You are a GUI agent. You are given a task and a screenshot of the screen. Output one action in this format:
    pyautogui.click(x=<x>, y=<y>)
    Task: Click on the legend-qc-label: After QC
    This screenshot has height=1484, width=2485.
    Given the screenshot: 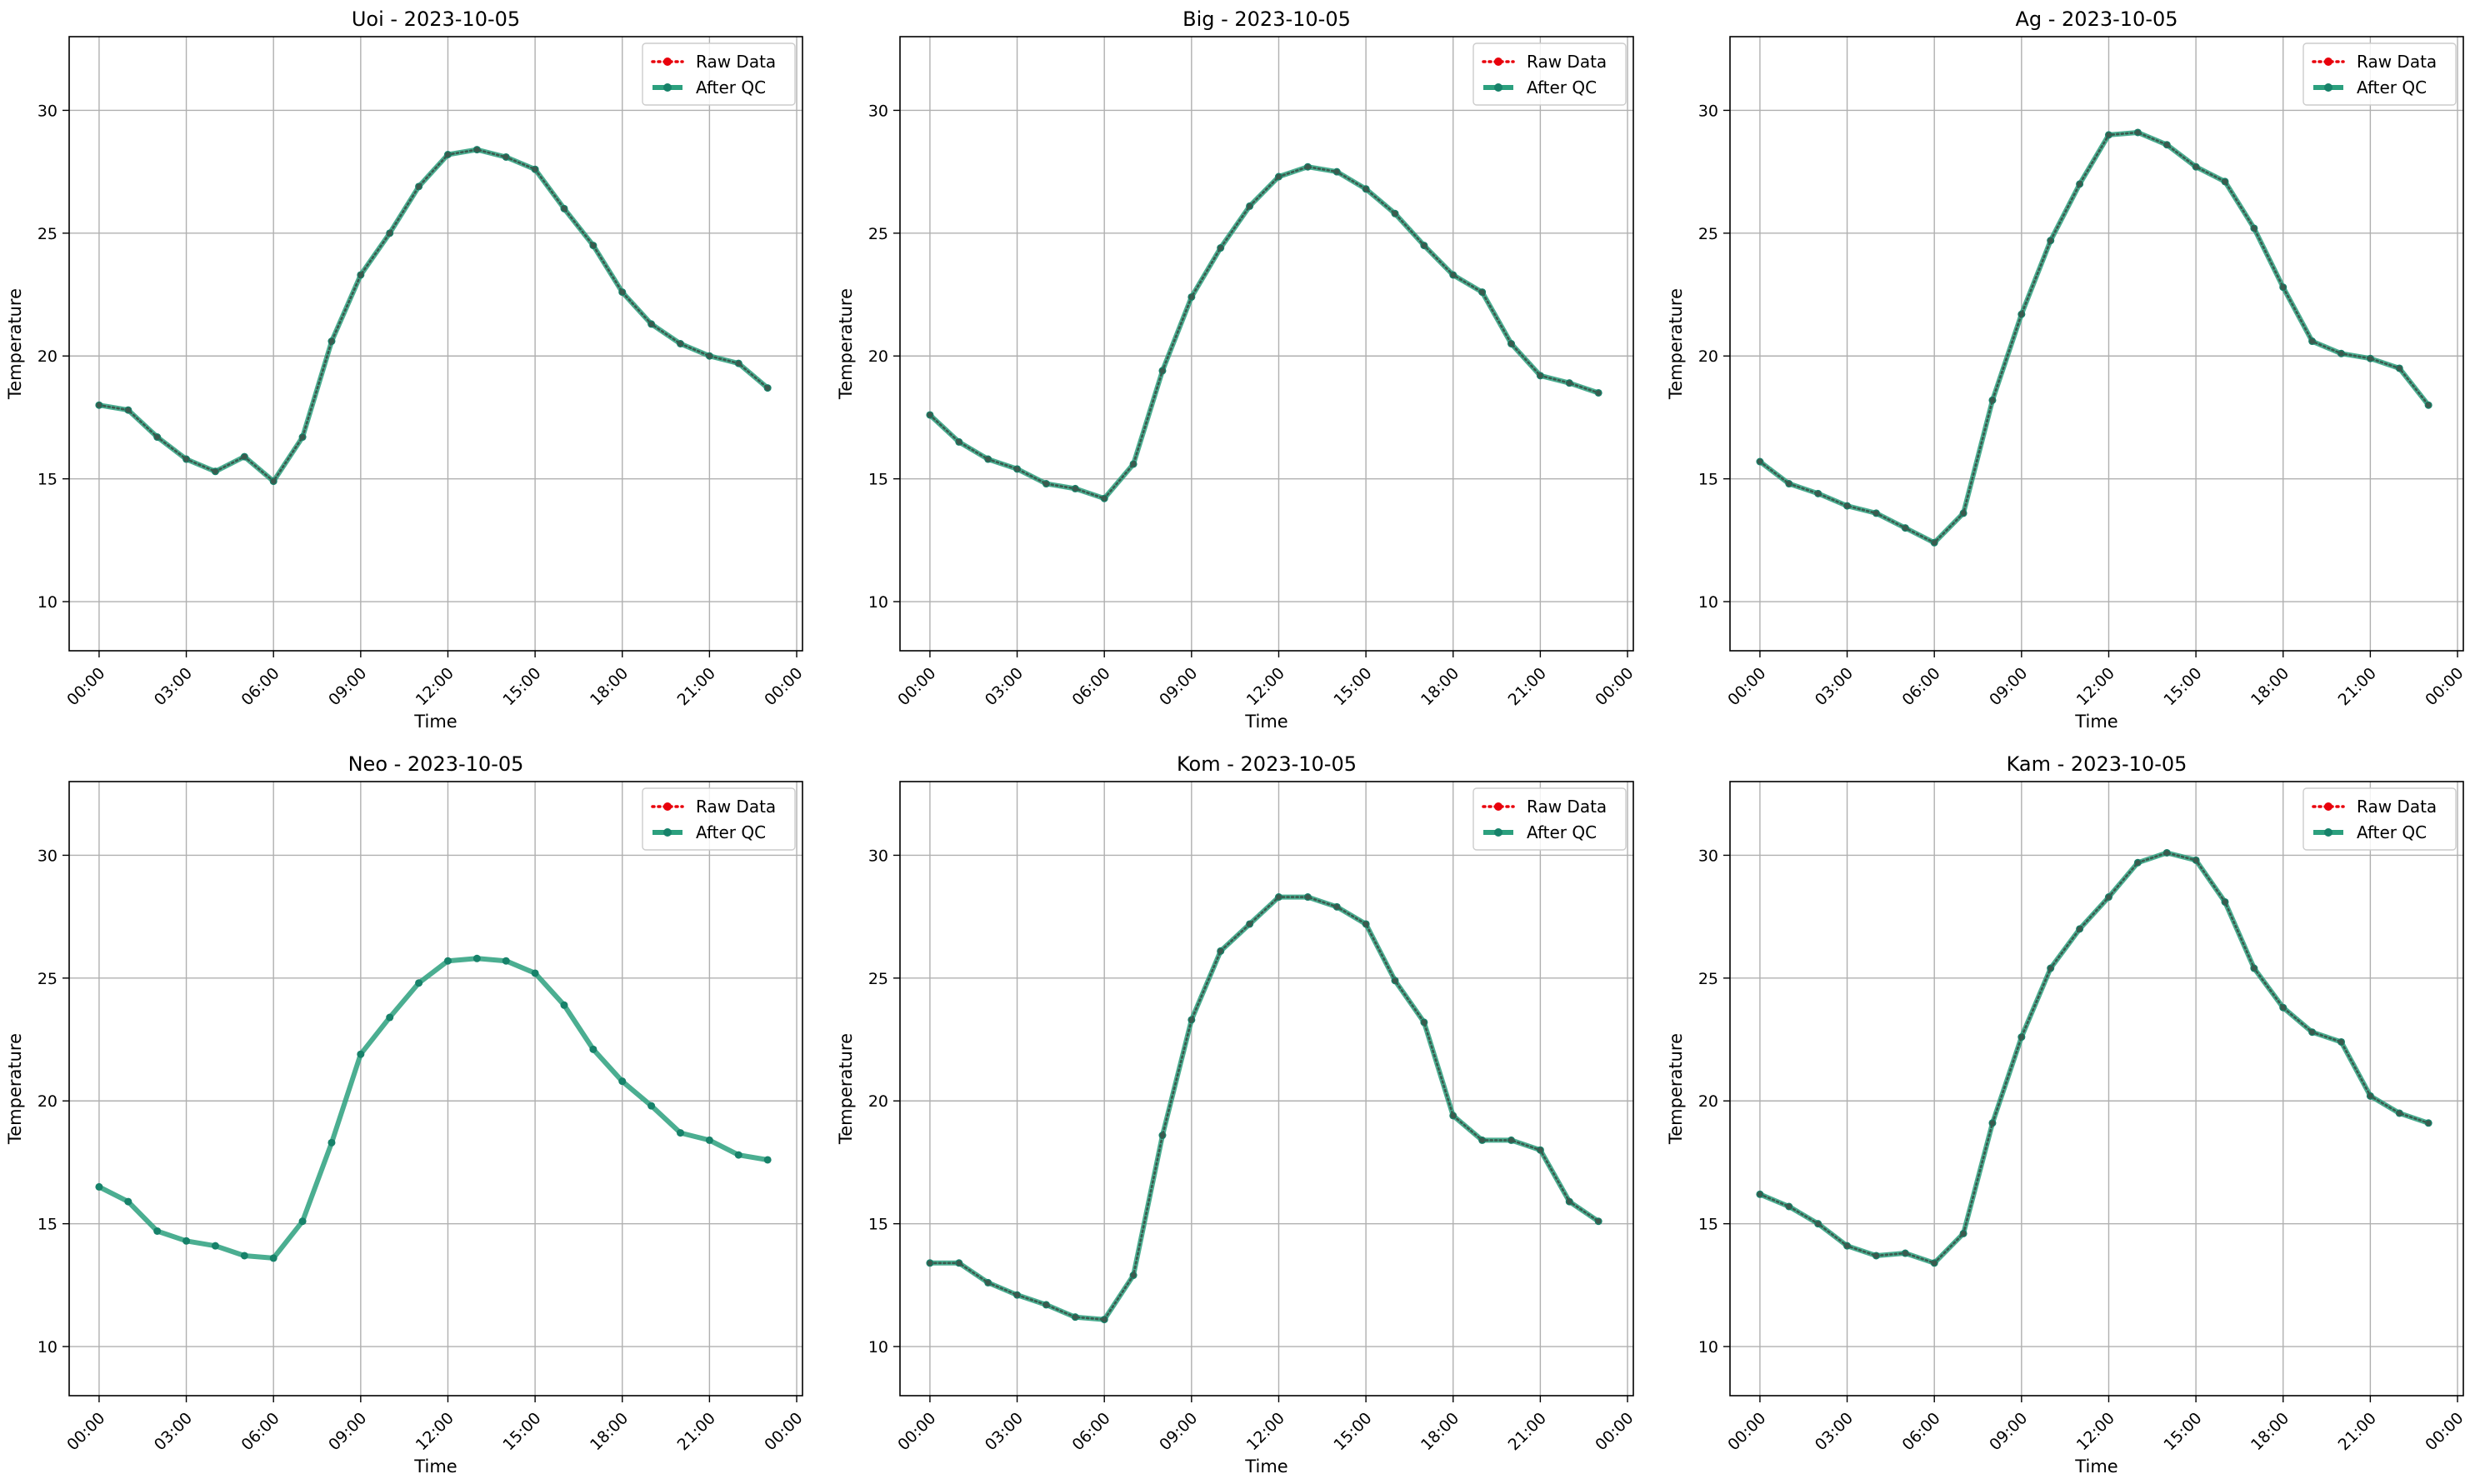 What is the action you would take?
    pyautogui.click(x=2392, y=87)
    